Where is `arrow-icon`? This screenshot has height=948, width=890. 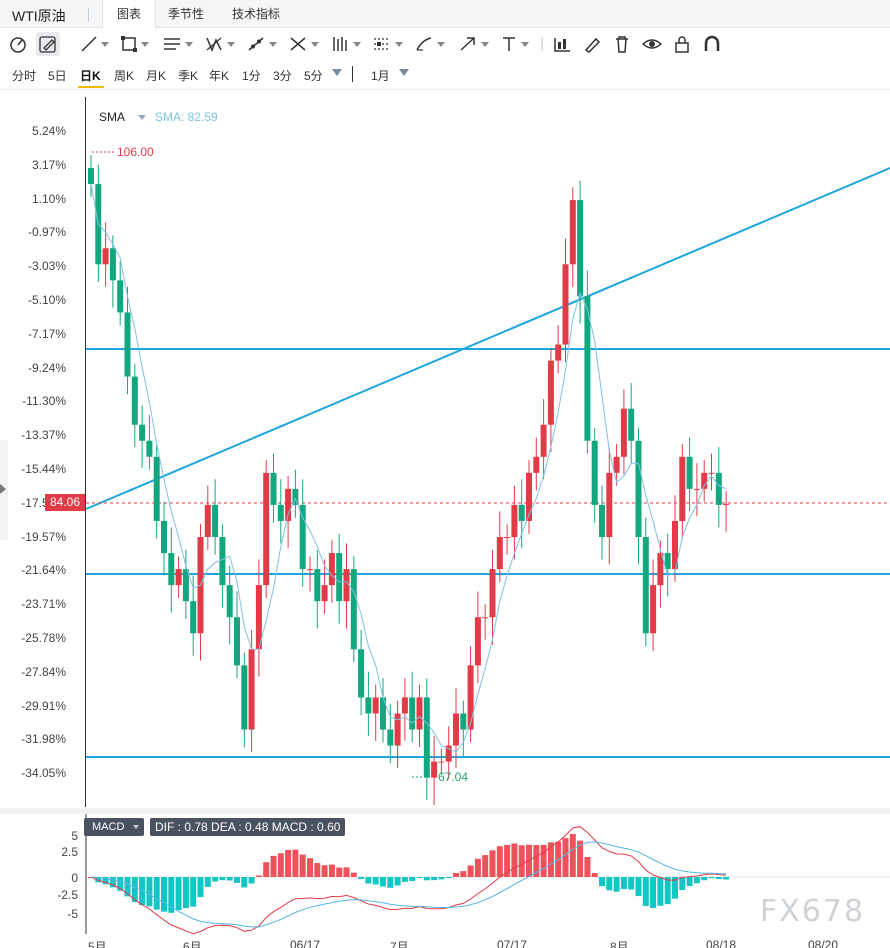 arrow-icon is located at coordinates (473, 44).